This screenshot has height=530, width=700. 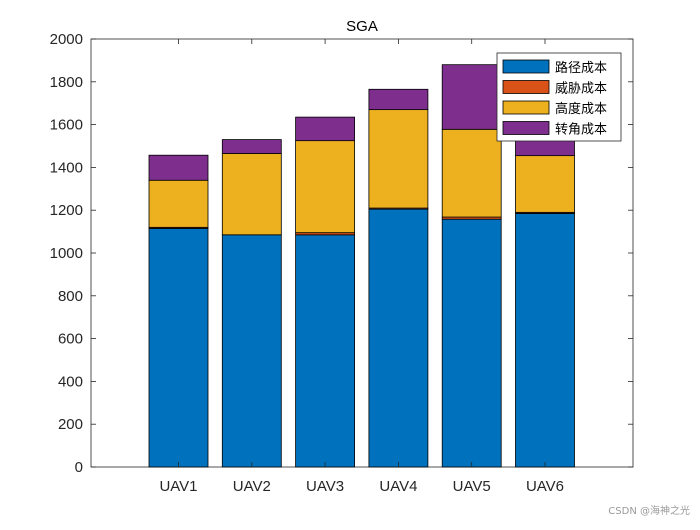 I want to click on y-tick-label: 1200, so click(x=66, y=210).